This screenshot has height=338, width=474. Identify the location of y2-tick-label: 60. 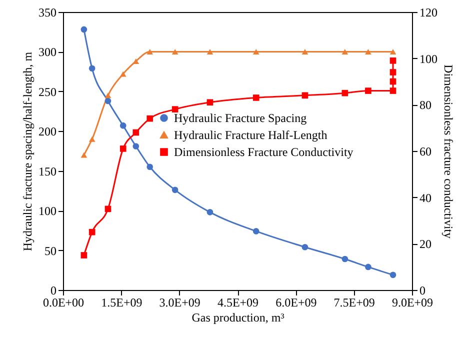
(426, 151).